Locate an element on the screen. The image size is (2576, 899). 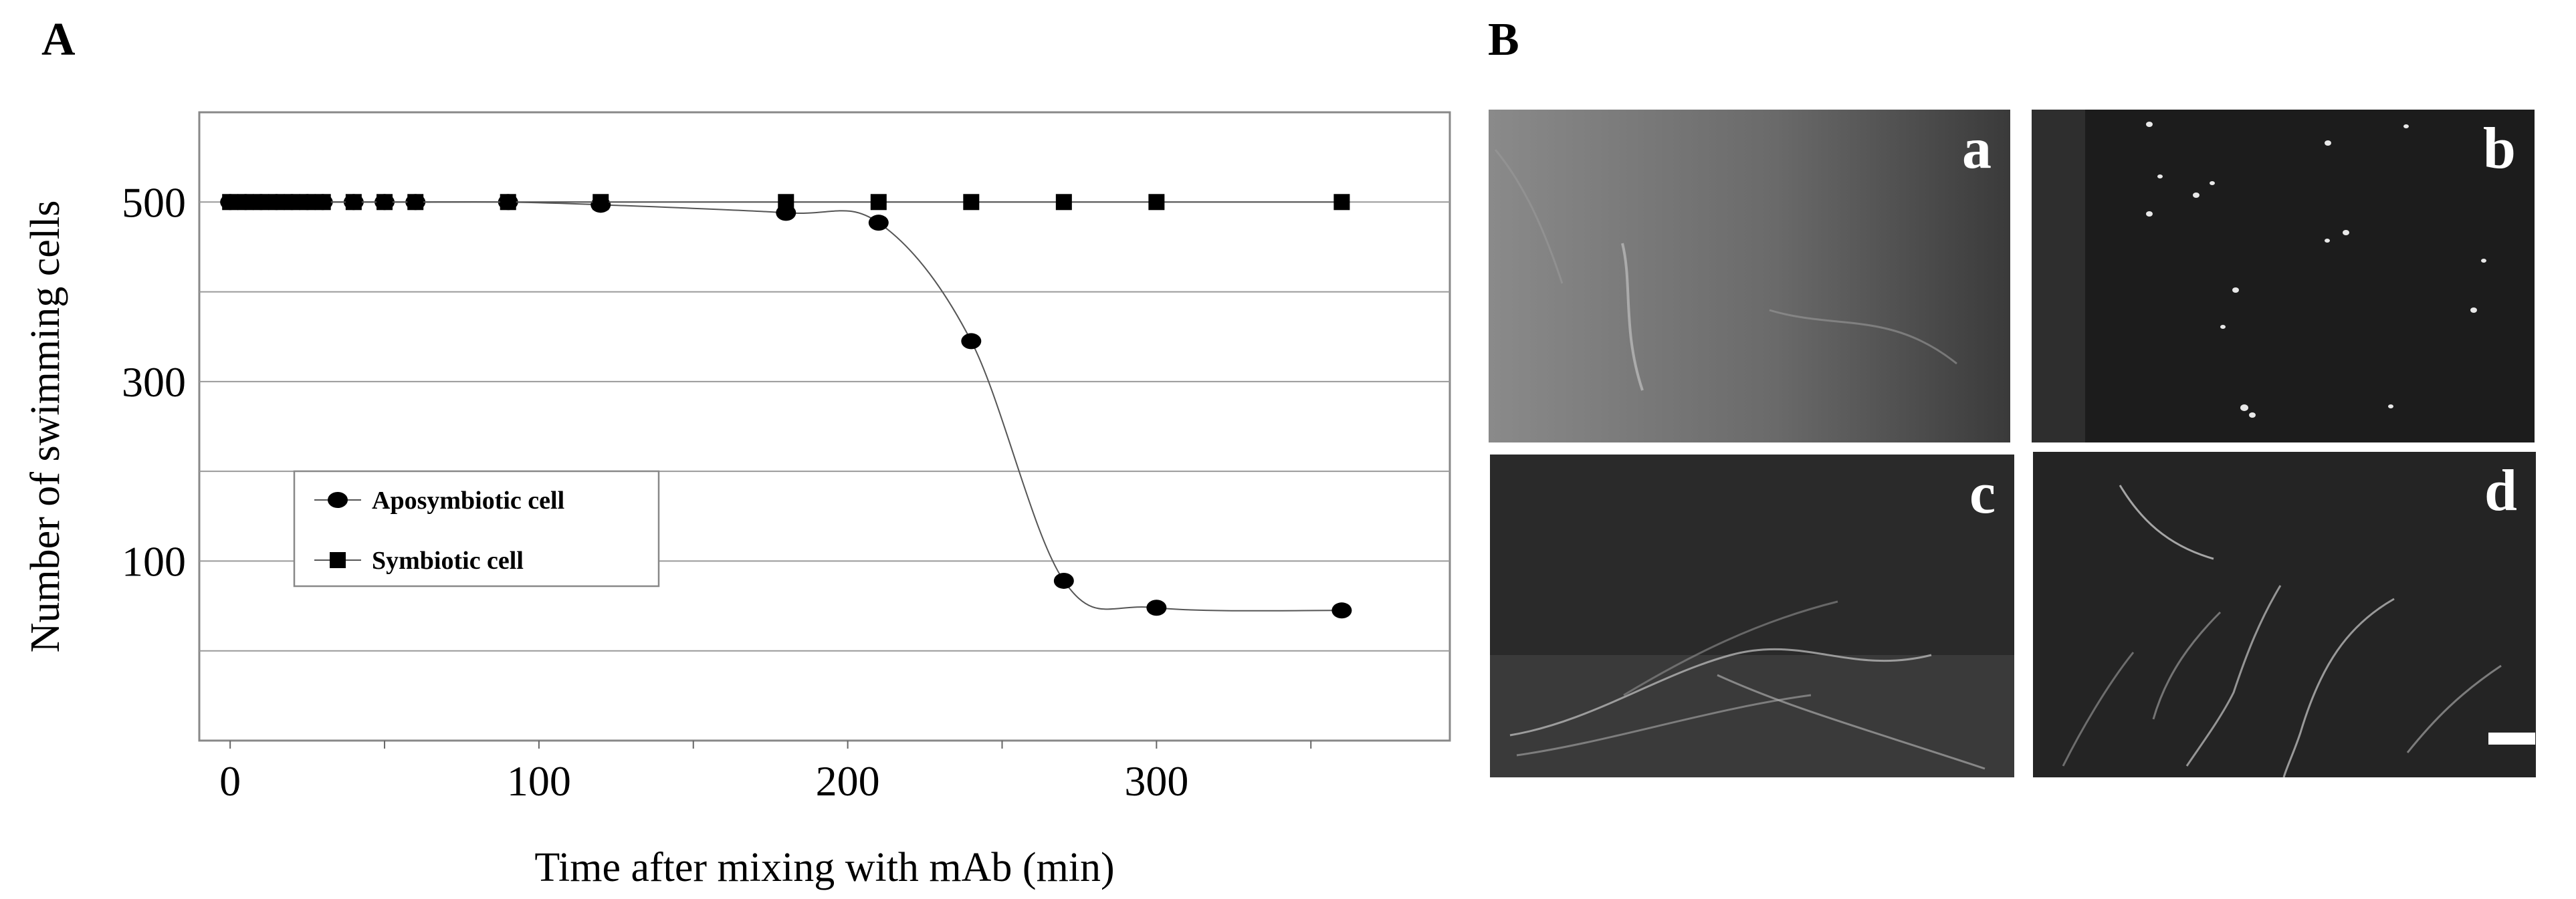
micrograph-b: b is located at coordinates (2283, 276).